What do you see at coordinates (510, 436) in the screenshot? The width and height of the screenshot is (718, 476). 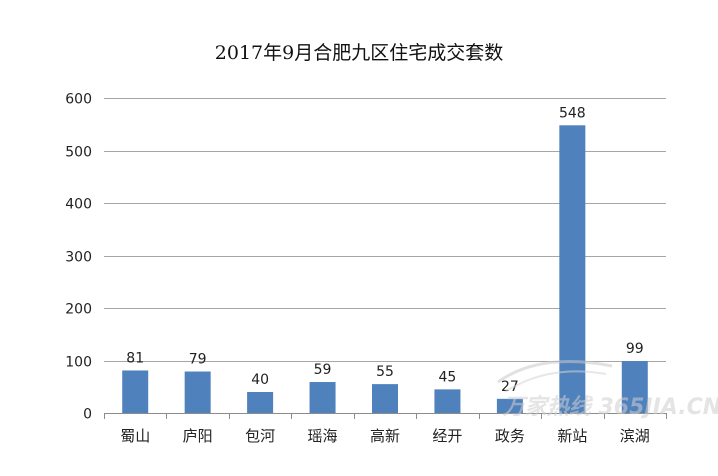 I see `x-tick-label: 政务` at bounding box center [510, 436].